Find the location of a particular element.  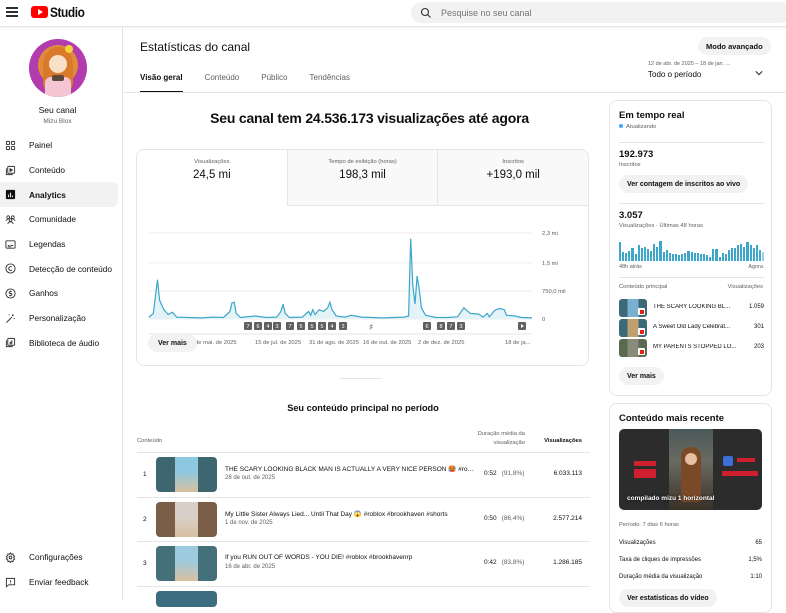

realtime-list-item: A Sweet Old Lady Celebrat... 301 is located at coordinates (691, 328).